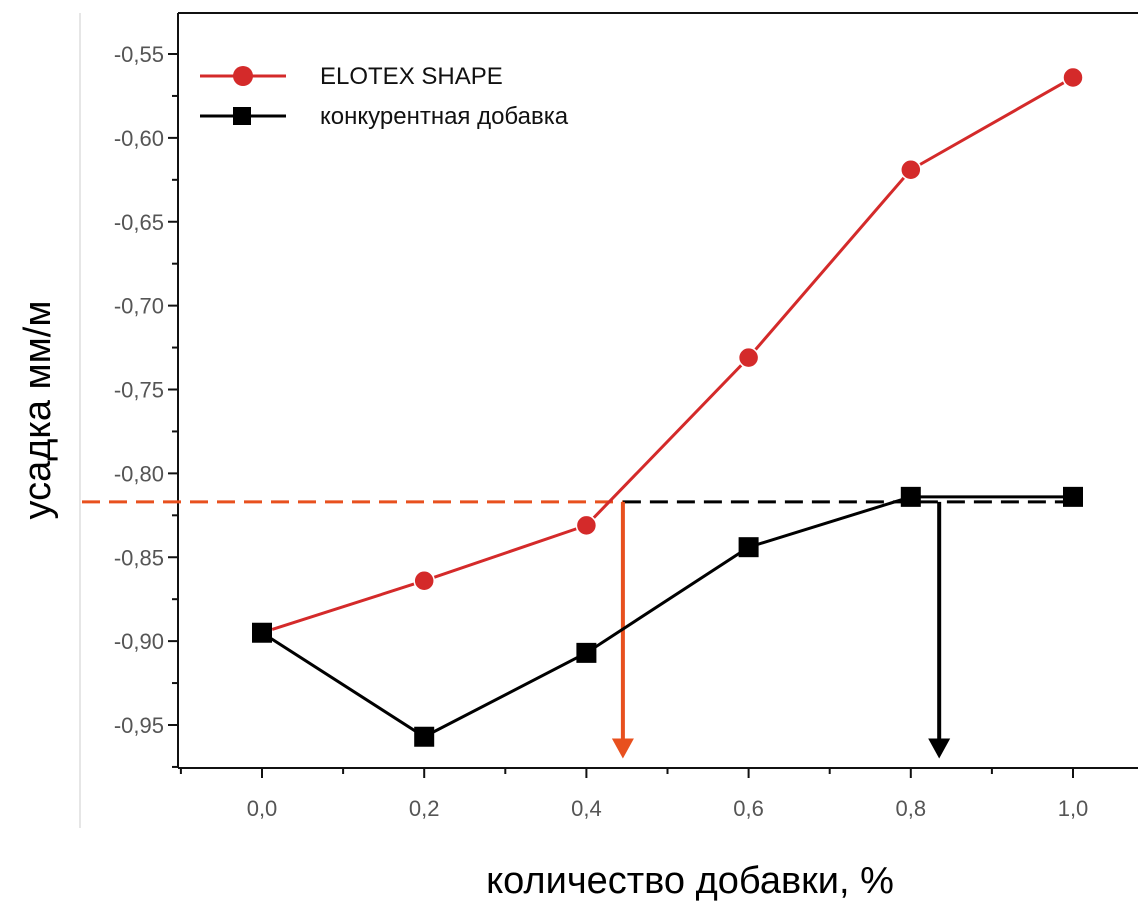 Image resolution: width=1138 pixels, height=915 pixels. What do you see at coordinates (262, 808) in the screenshot?
I see `x-tick-label: 0,0` at bounding box center [262, 808].